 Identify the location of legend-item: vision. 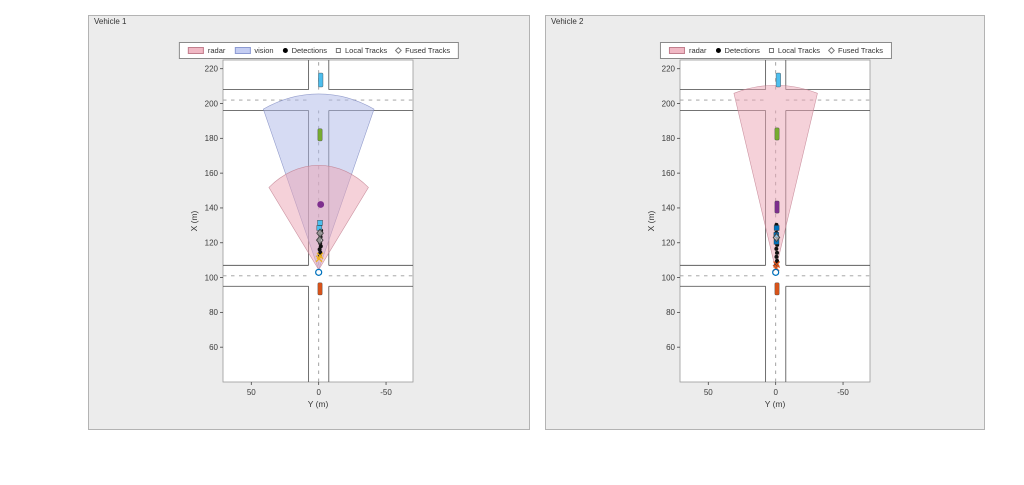
(254, 50).